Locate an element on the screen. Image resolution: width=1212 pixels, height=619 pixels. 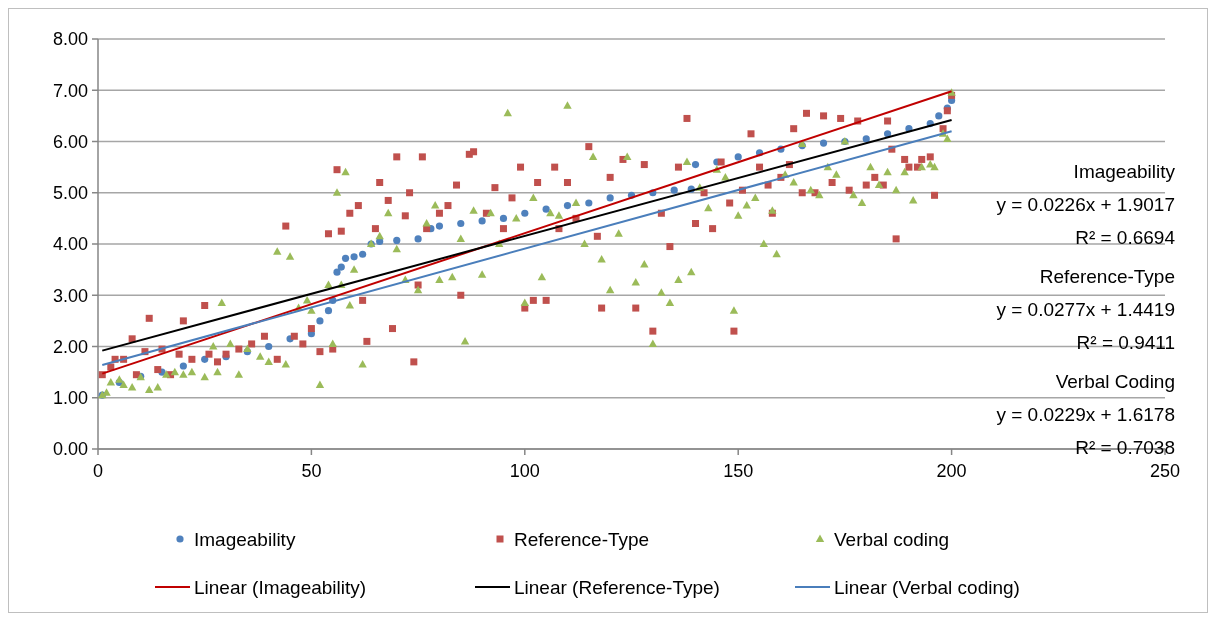
legend-label: Linear (Reference-Type) is located at coordinates (617, 587).